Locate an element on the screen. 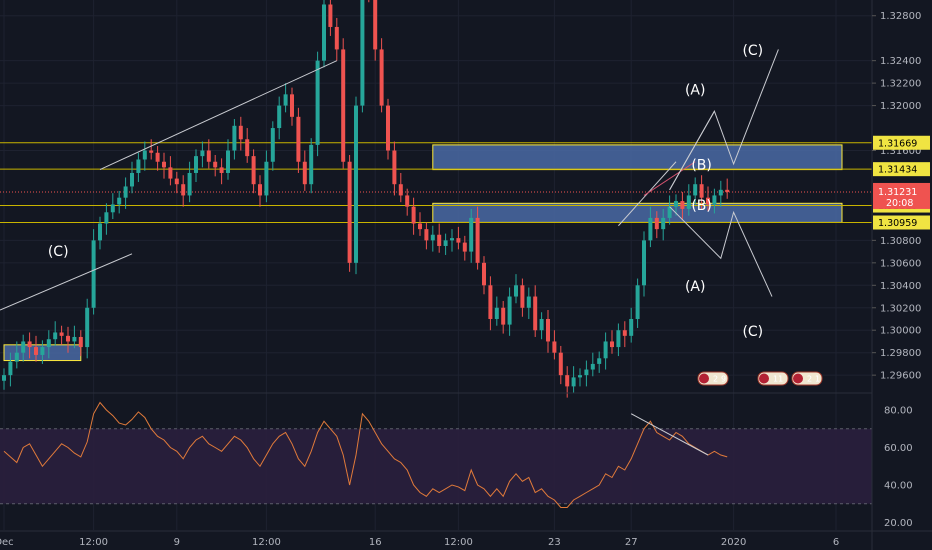 The width and height of the screenshot is (932, 550). price-tick-label: 1.29600 is located at coordinates (900, 376).